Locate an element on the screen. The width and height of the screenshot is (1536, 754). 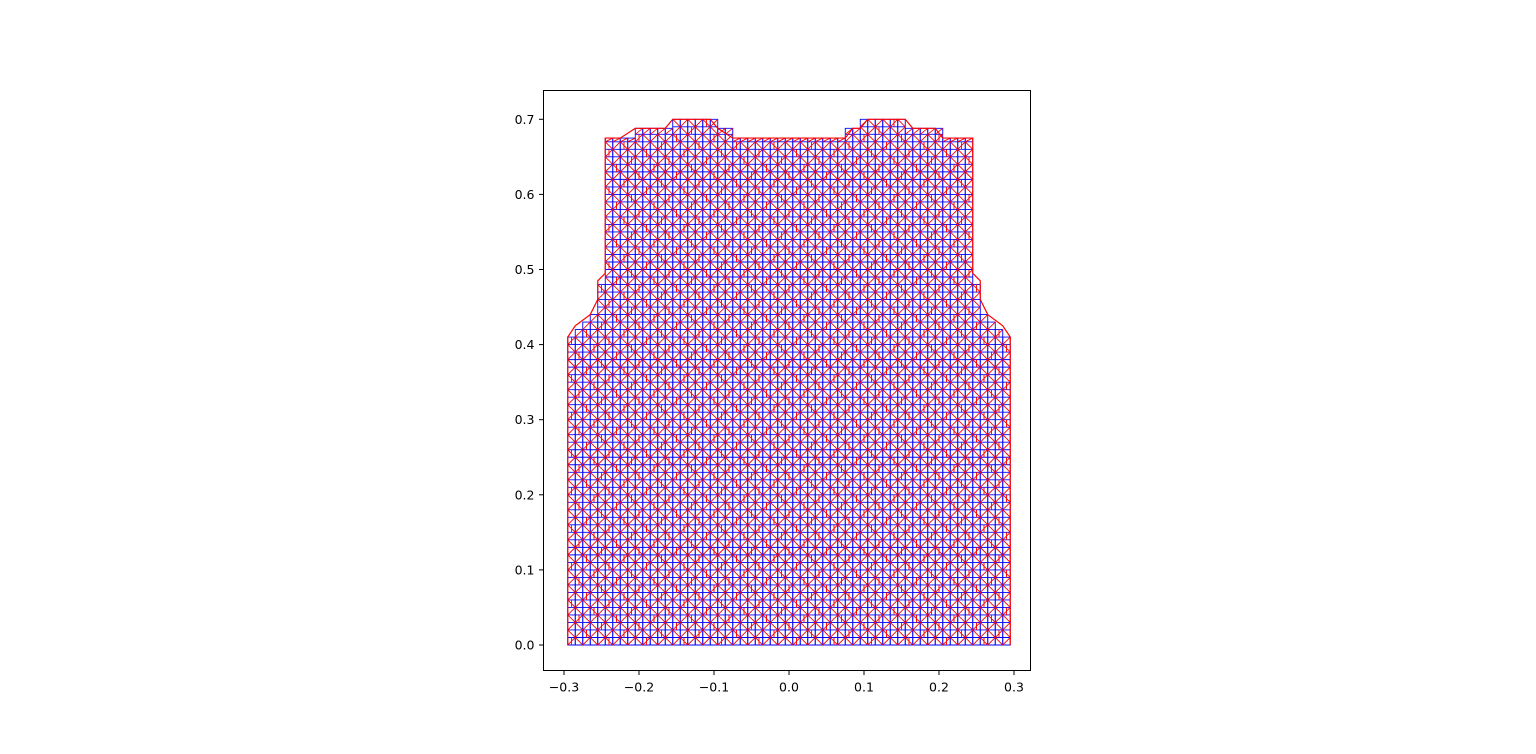
x-axis: −0.3 −0.2 −0.1 0.0 0.1 0.2 0.3 is located at coordinates (786, 682).